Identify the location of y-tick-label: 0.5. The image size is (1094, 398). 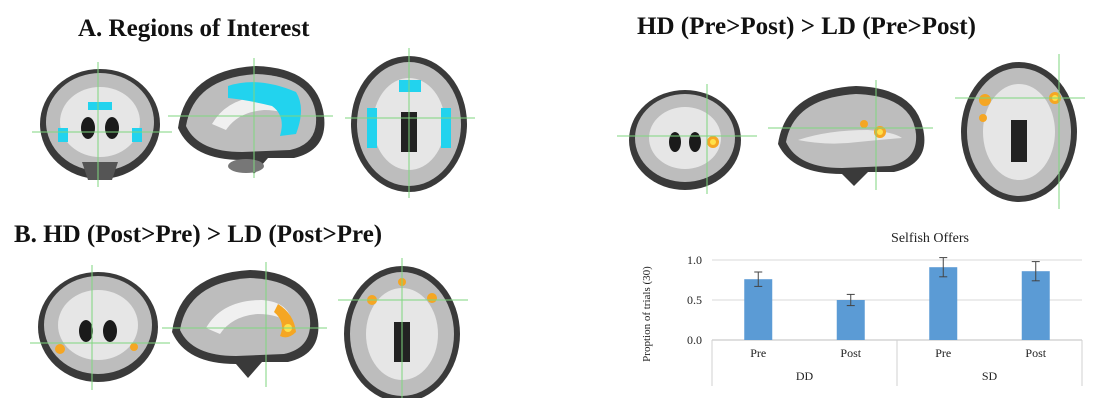
(694, 300).